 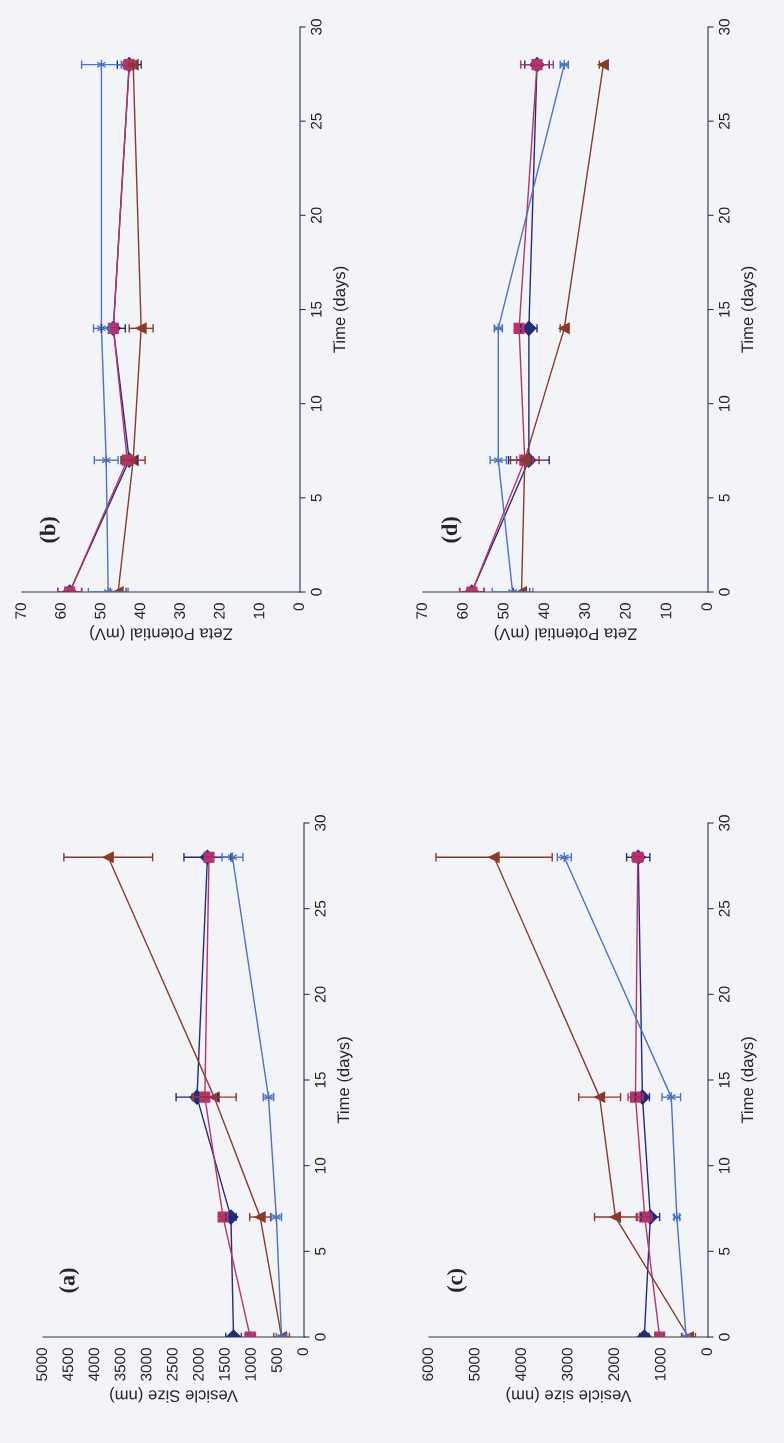 What do you see at coordinates (69, 1280) in the screenshot?
I see `text: (a)` at bounding box center [69, 1280].